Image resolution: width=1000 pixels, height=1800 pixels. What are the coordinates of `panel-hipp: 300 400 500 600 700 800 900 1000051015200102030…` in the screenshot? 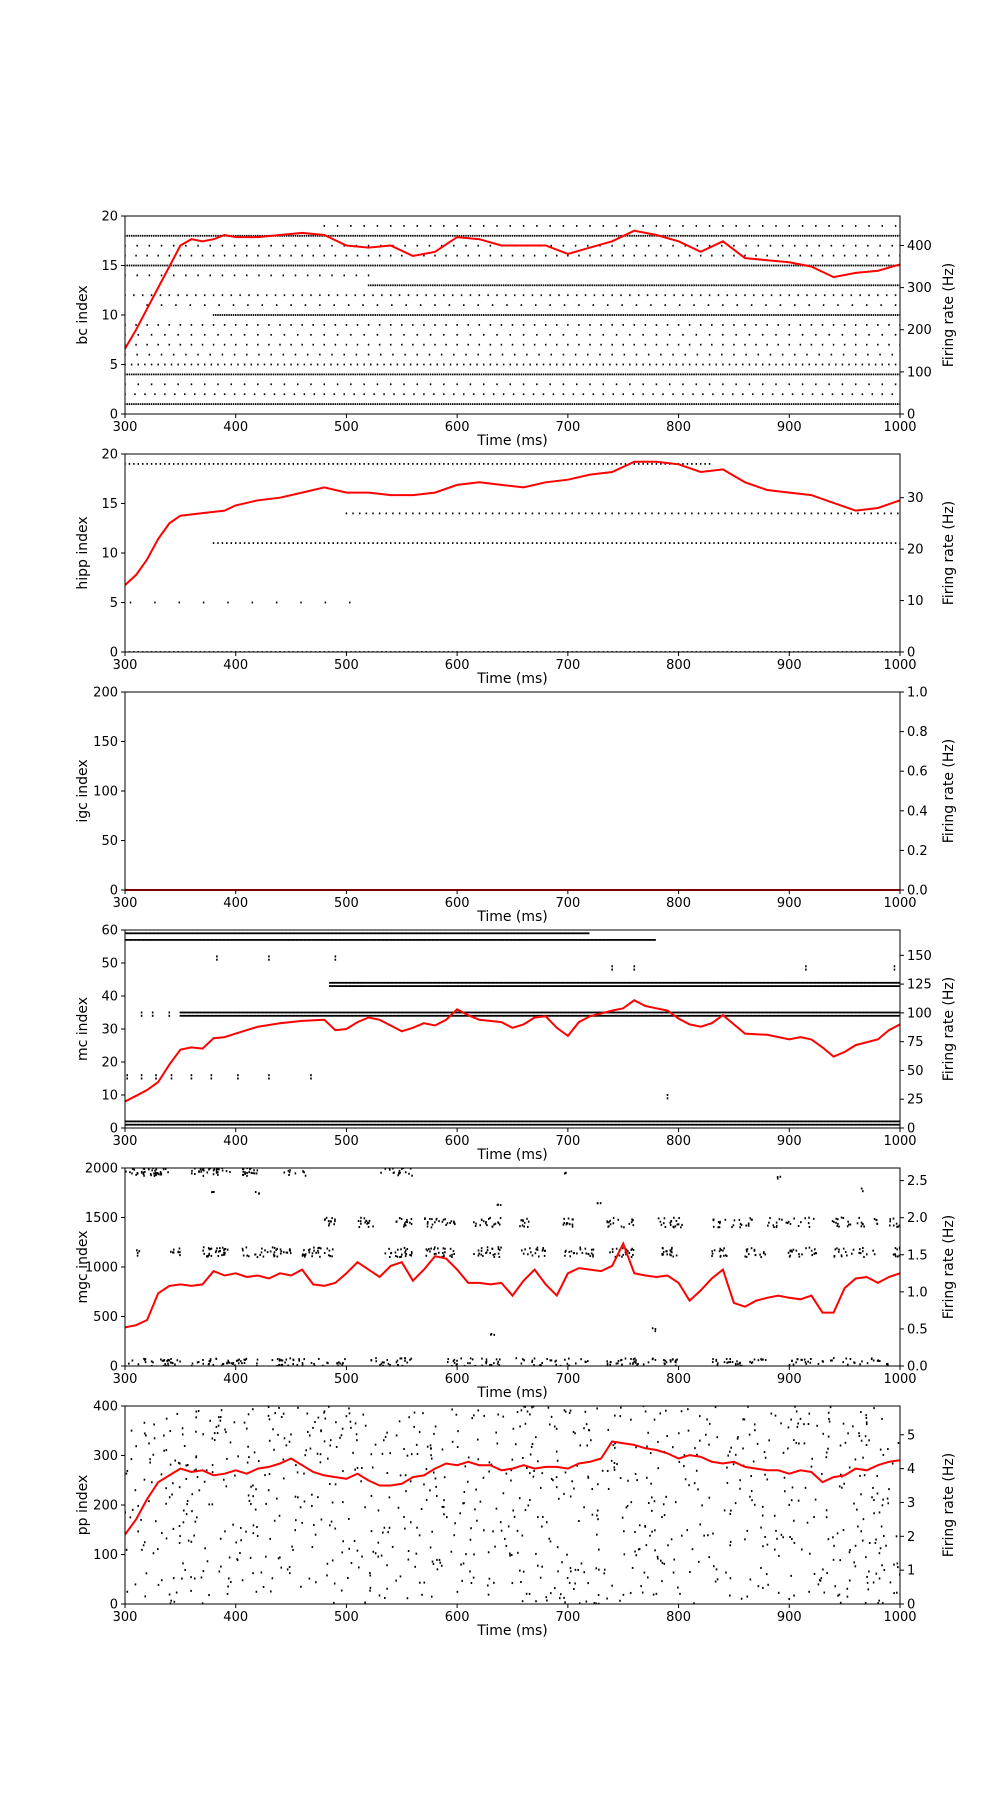 It's located at (516, 568).